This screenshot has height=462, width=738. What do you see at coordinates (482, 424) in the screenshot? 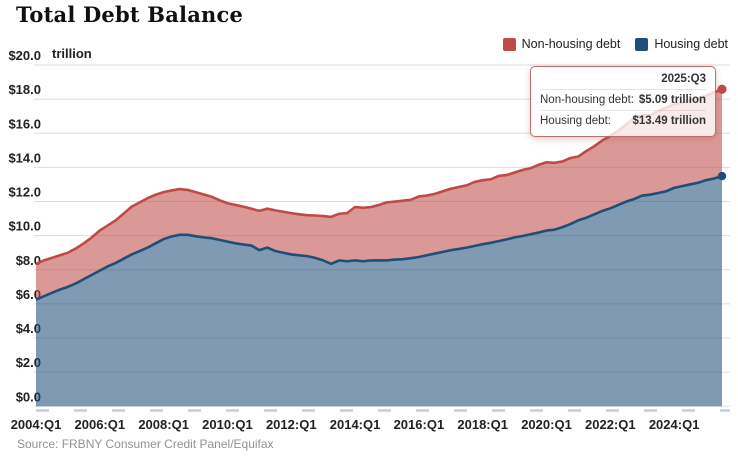
I see `x-axis-label: 2018:Q1` at bounding box center [482, 424].